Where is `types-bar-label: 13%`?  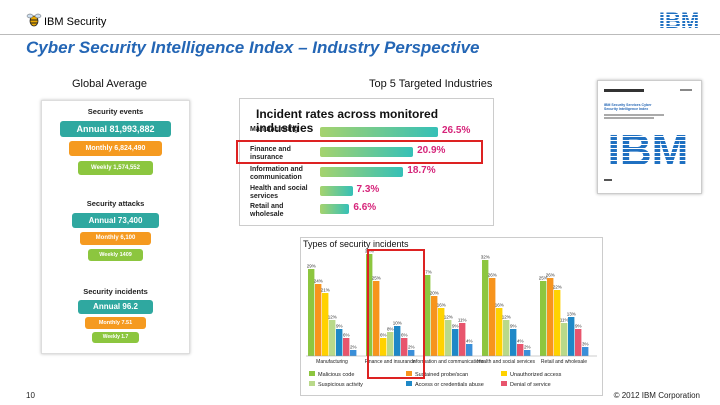 types-bar-label: 13% is located at coordinates (571, 314).